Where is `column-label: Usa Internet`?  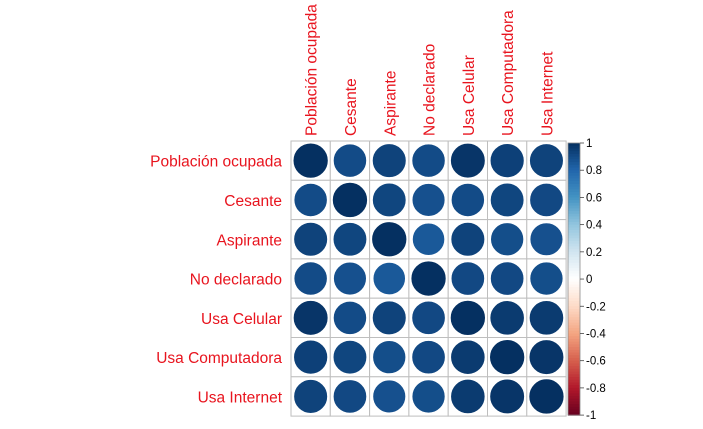 column-label: Usa Internet is located at coordinates (547, 93).